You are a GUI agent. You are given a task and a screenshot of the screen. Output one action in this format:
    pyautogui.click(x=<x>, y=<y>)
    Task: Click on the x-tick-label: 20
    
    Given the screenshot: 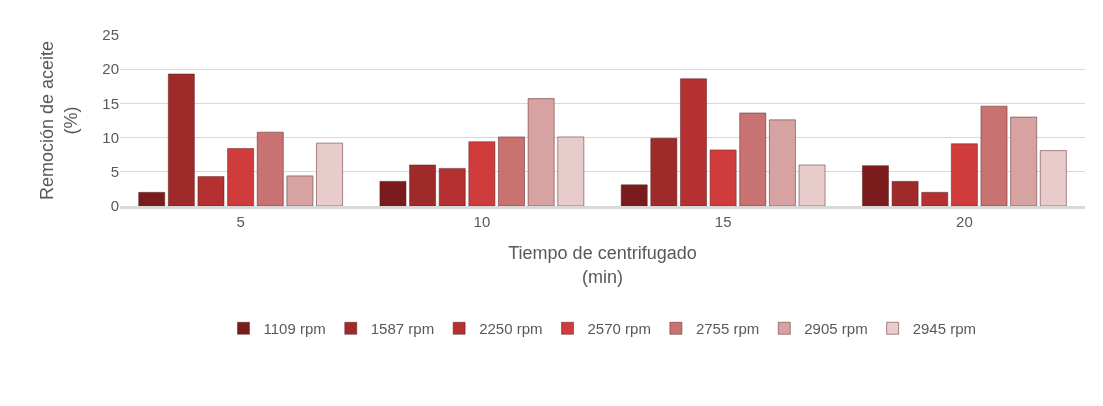 What is the action you would take?
    pyautogui.click(x=964, y=221)
    